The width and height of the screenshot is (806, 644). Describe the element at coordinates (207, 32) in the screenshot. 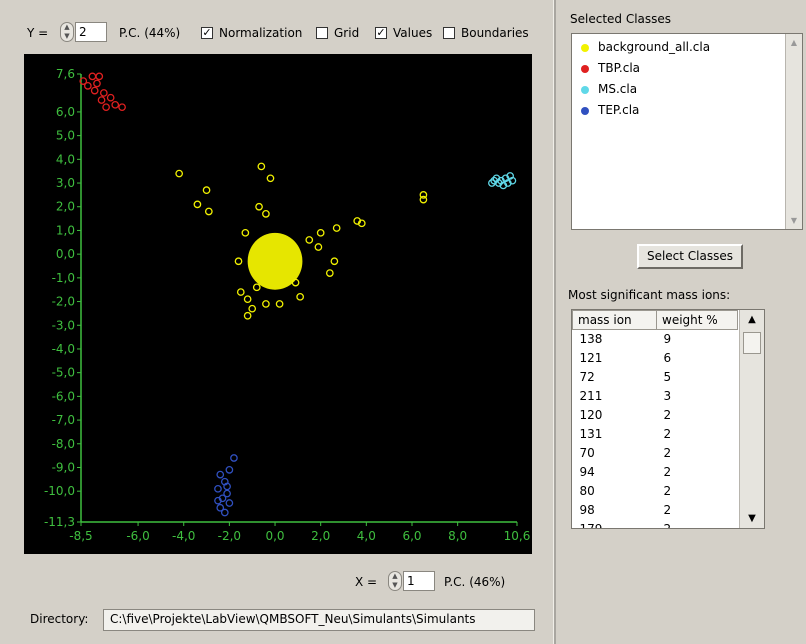

I see `normalization-checkbox: ✓` at that location.